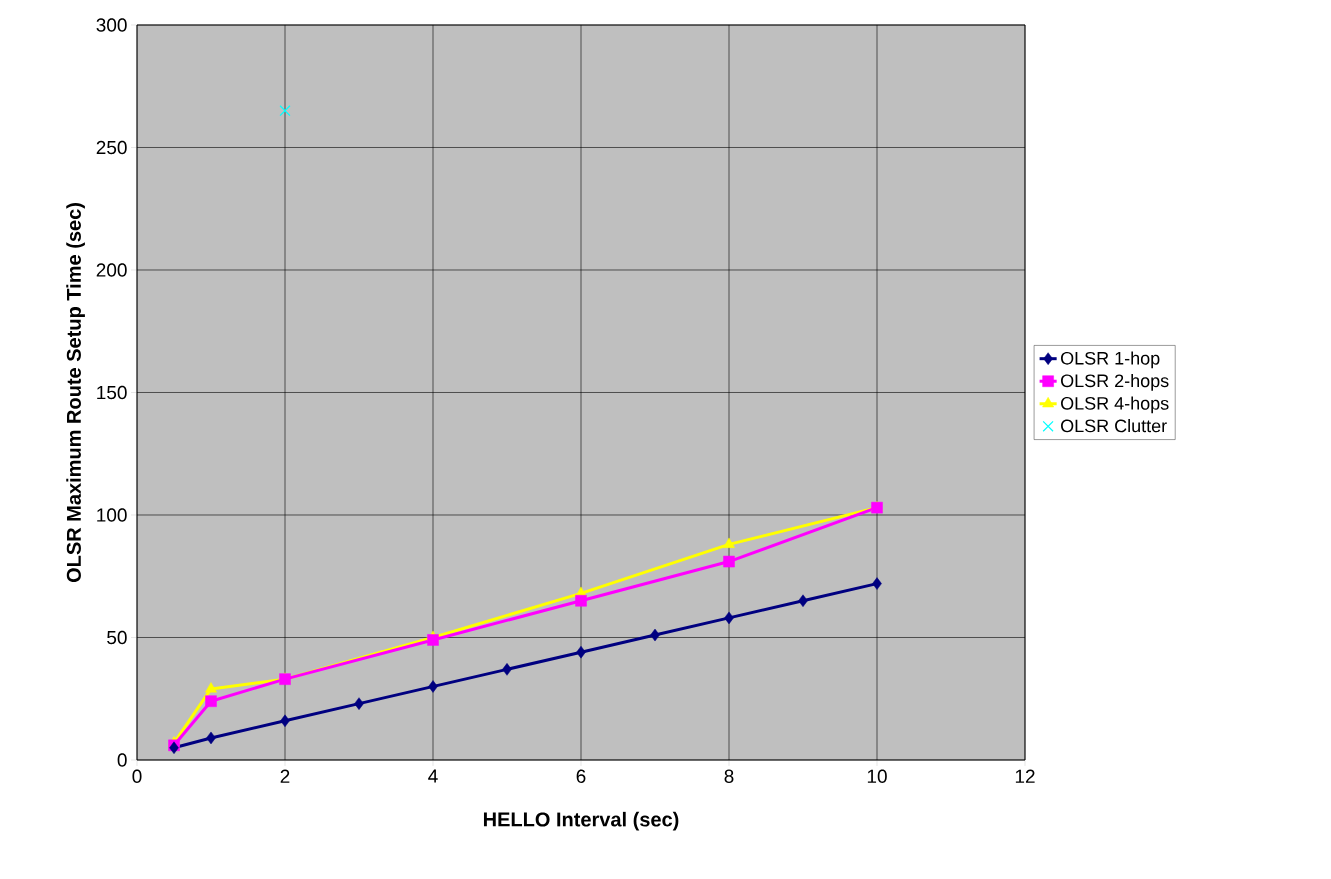  I want to click on x-tick-label: 4, so click(433, 776).